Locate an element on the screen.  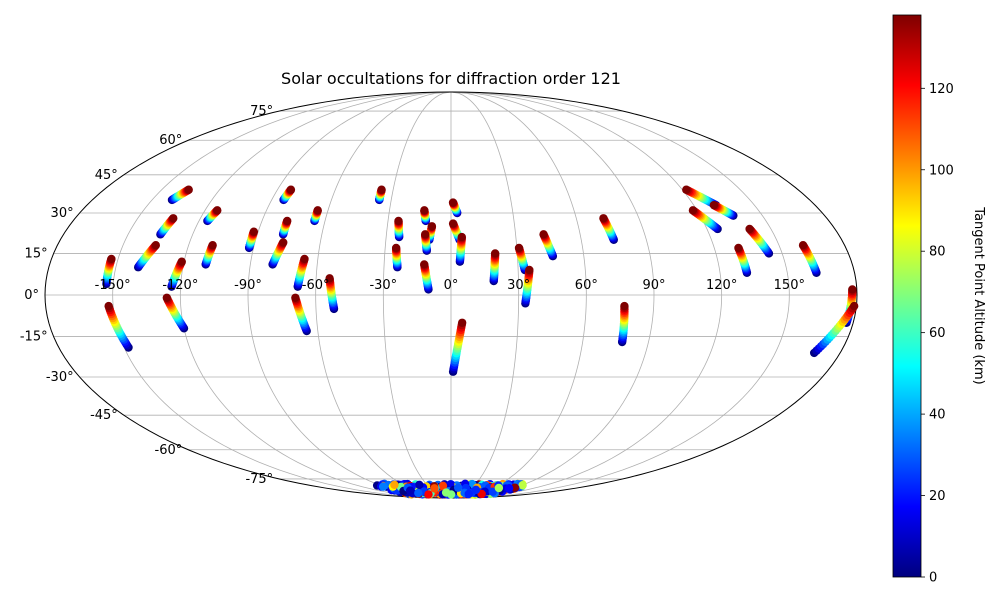
x-tick-label: -90° is located at coordinates (248, 285).